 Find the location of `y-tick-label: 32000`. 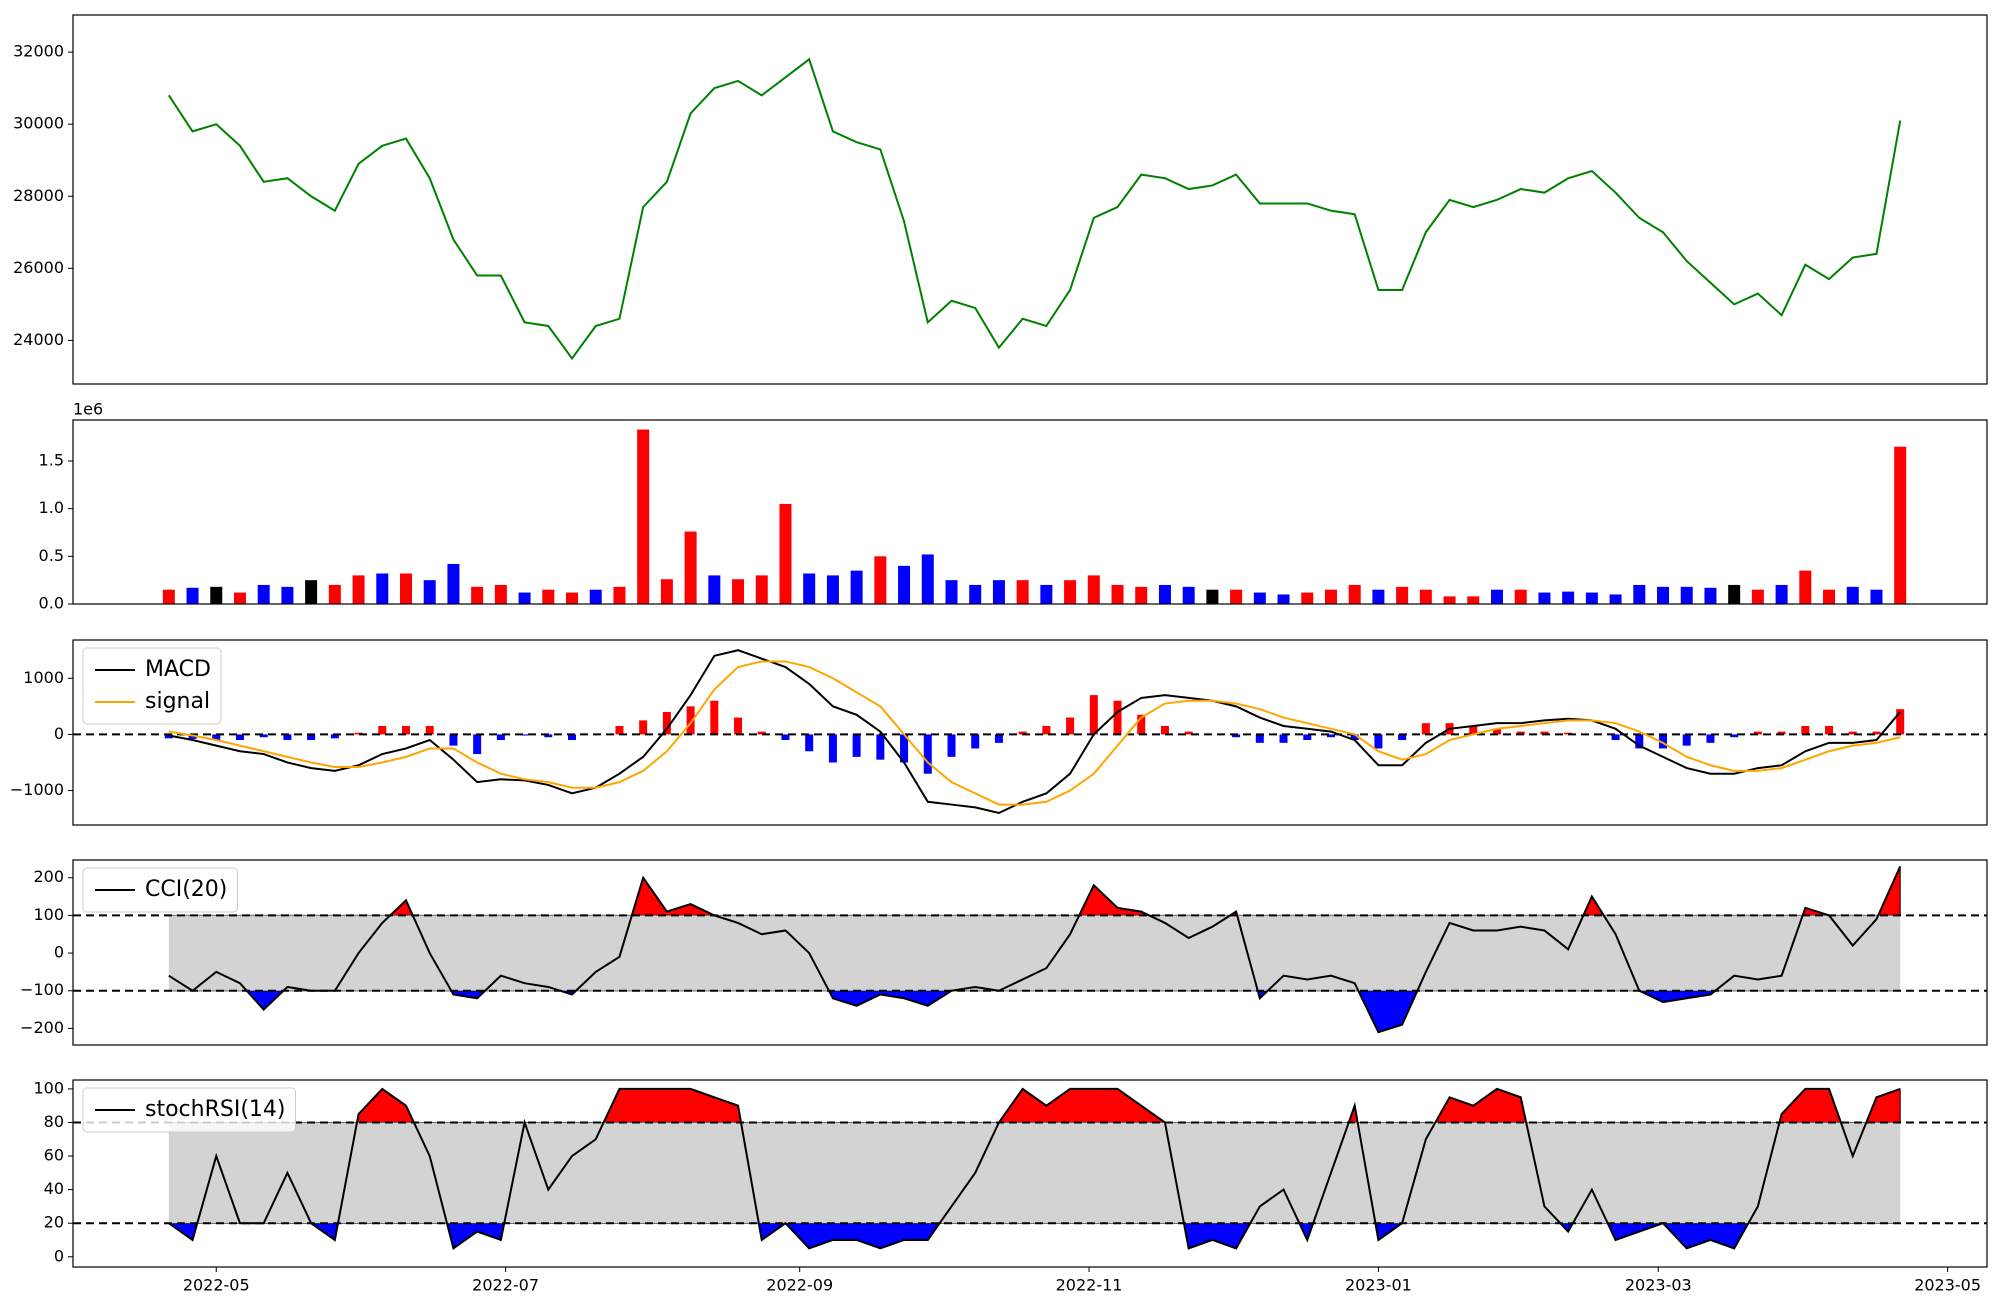

y-tick-label: 32000 is located at coordinates (38, 51).